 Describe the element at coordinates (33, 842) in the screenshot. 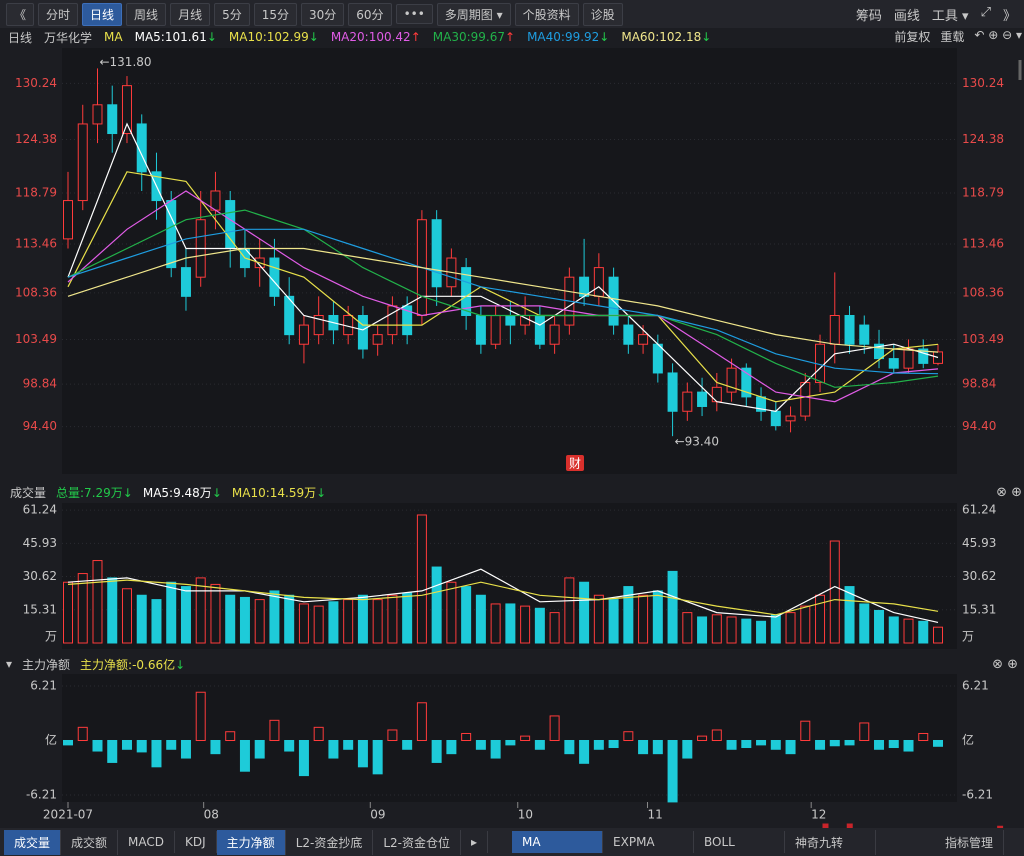

I see `tab: 成交量` at that location.